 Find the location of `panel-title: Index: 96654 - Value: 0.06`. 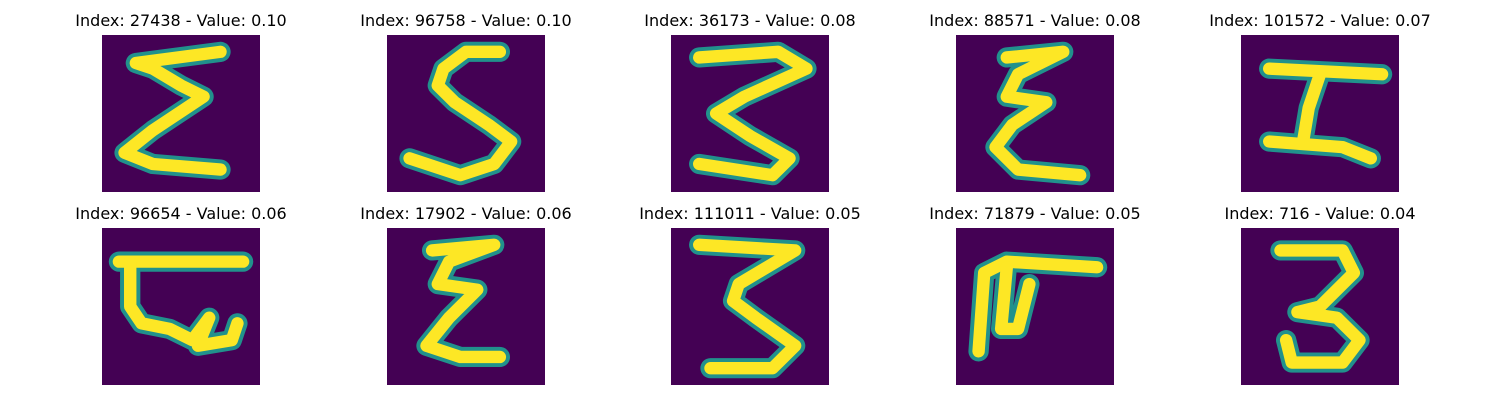

panel-title: Index: 96654 - Value: 0.06 is located at coordinates (181, 213).